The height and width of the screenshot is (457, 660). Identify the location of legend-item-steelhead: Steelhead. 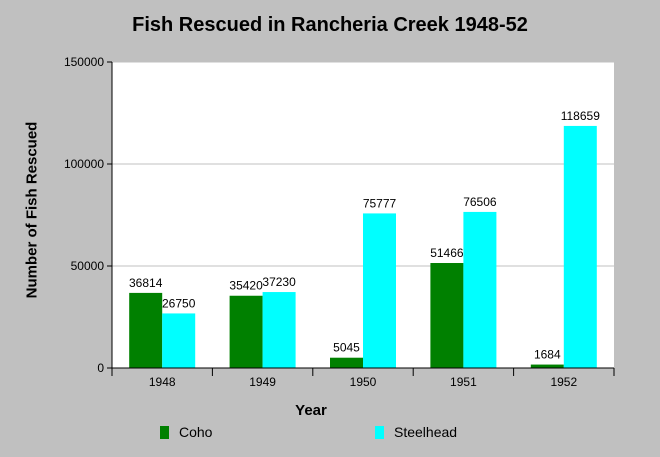
(416, 432).